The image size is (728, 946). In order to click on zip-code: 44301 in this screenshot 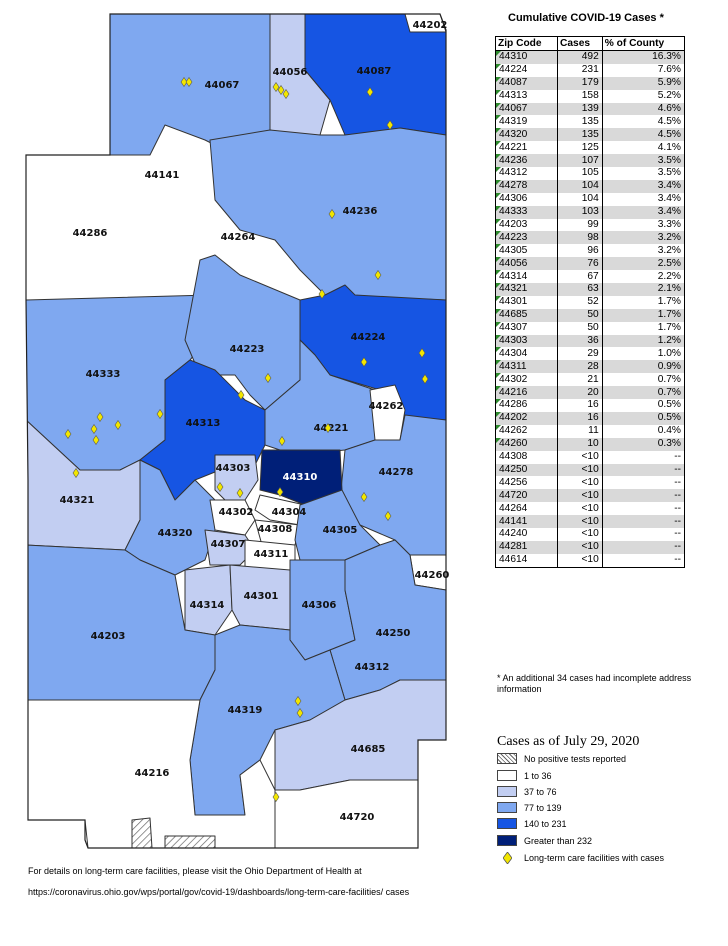, I will do `click(513, 302)`.